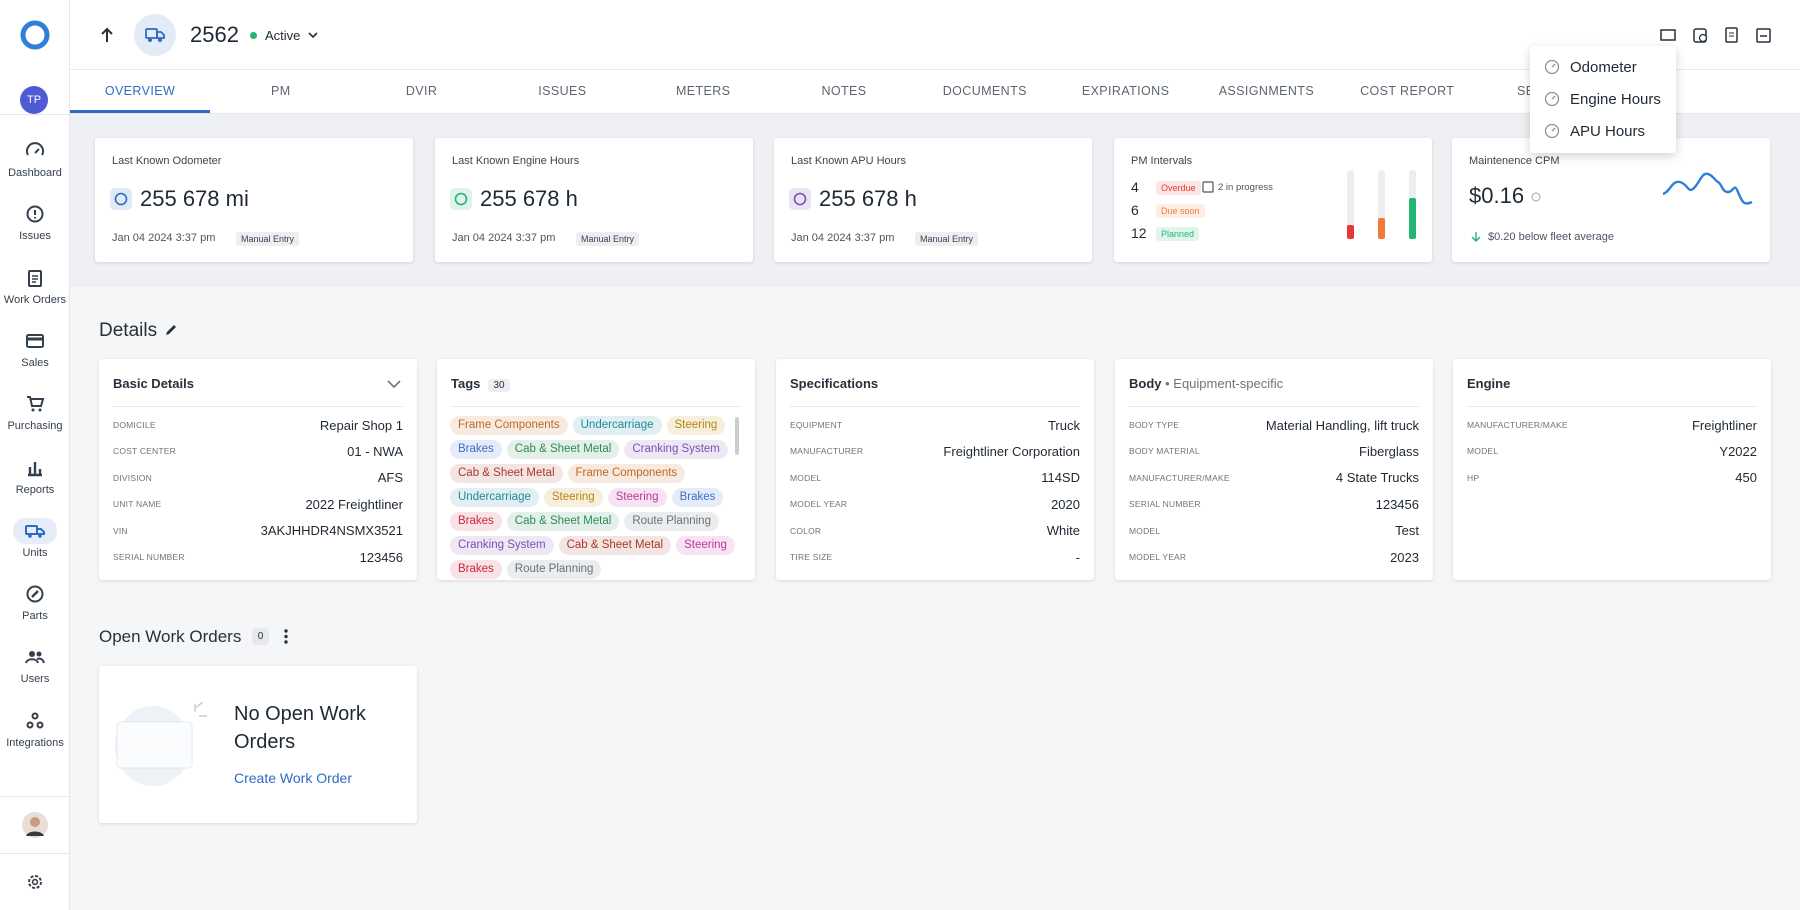 The image size is (1800, 910). Describe the element at coordinates (258, 557) in the screenshot. I see `detail-row: SERIAL NUMBER 123456` at that location.